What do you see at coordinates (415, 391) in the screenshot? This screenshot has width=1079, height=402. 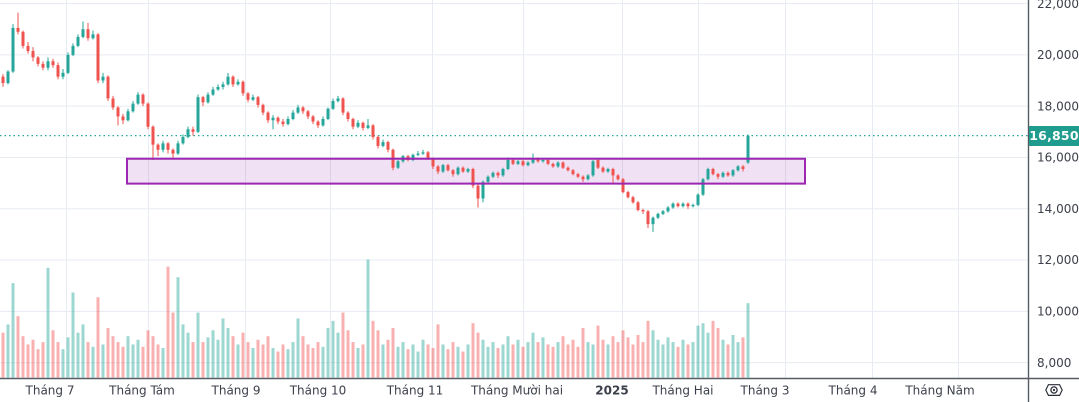 I see `x-axis-tick: Tháng 11` at bounding box center [415, 391].